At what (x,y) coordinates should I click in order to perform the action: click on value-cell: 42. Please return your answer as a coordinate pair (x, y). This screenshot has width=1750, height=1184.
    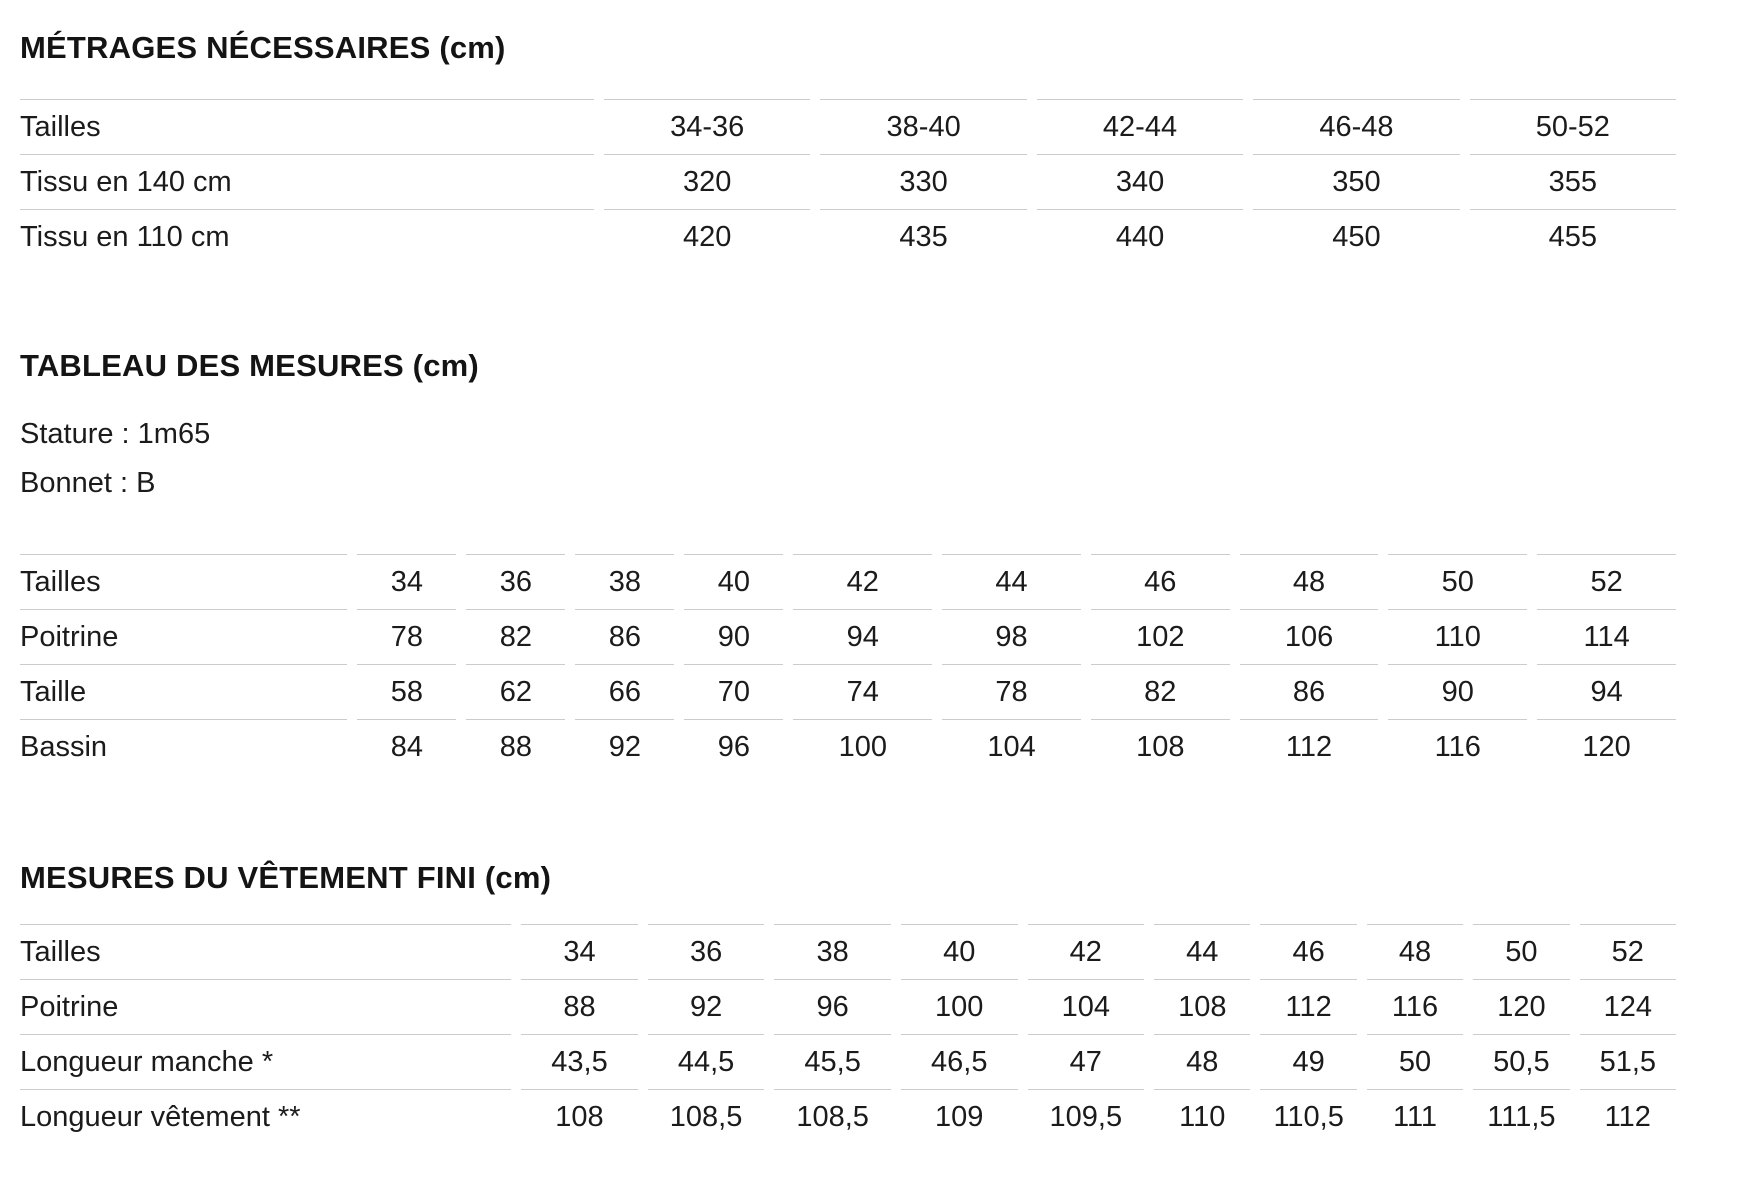
    Looking at the image, I should click on (863, 581).